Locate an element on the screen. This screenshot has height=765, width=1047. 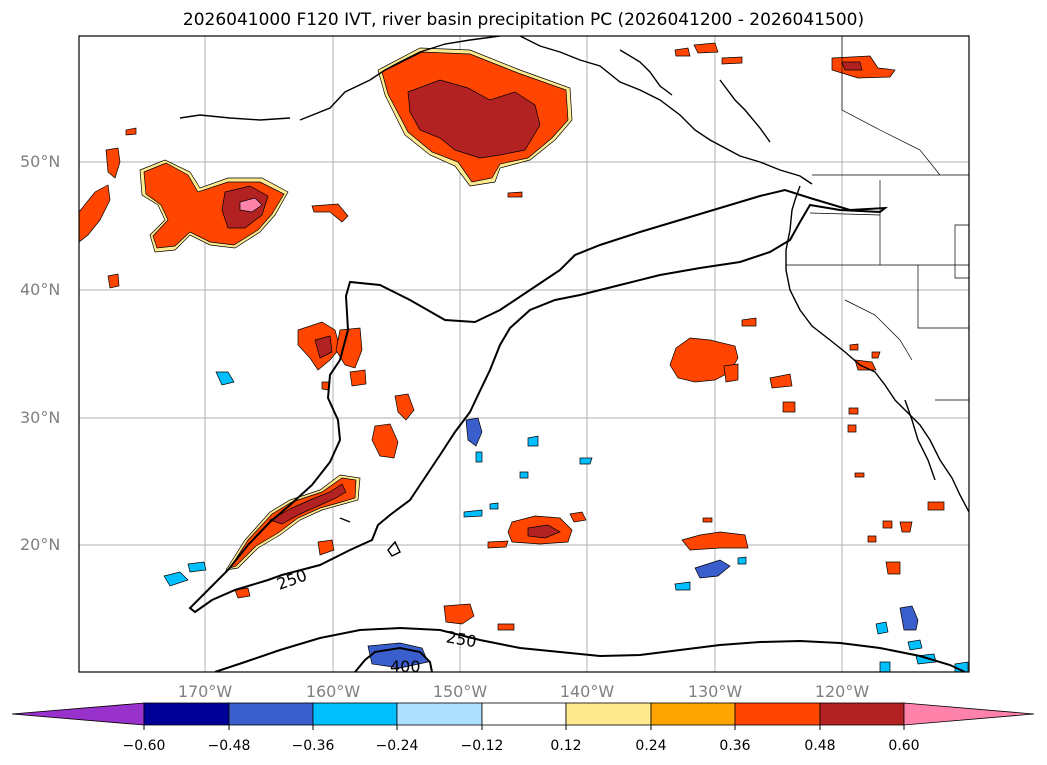
ivt-label-400: 400 is located at coordinates (405, 666).